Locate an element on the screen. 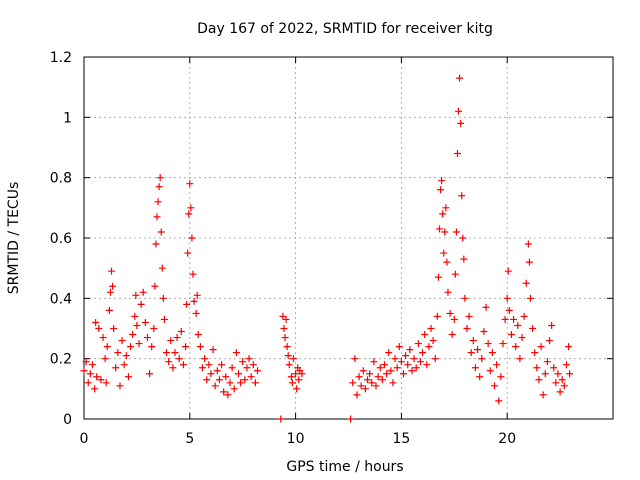 The width and height of the screenshot is (640, 480). x-tick-label: 0 is located at coordinates (84, 439).